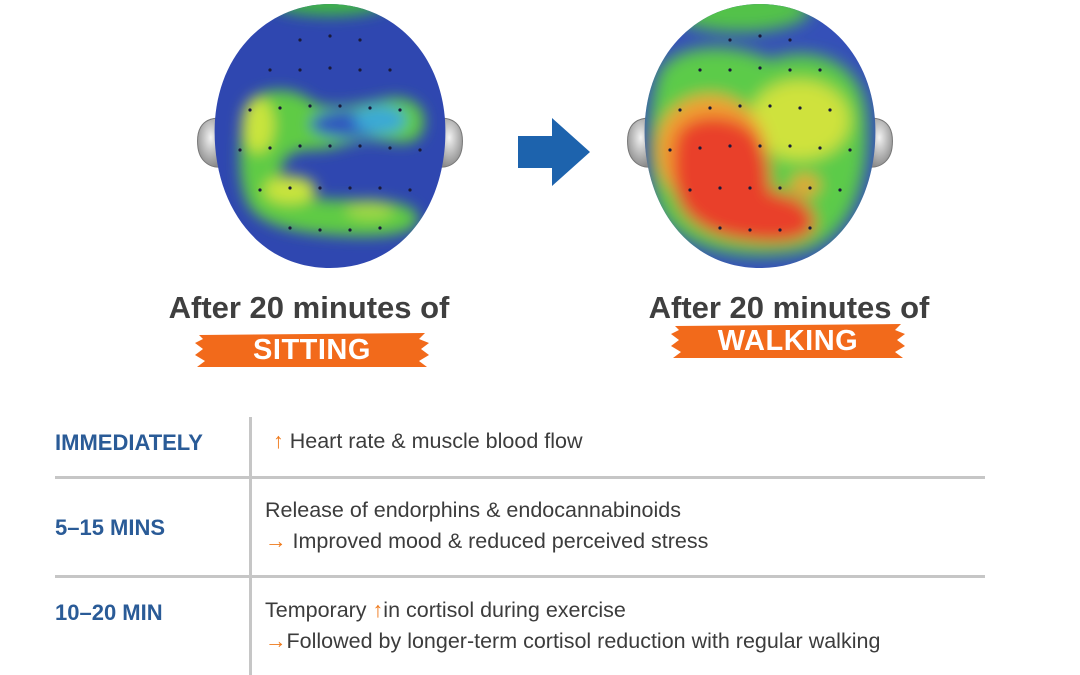 This screenshot has height=675, width=1080. Describe the element at coordinates (319, 610) in the screenshot. I see `timeline-line-prefix: Temporary` at that location.